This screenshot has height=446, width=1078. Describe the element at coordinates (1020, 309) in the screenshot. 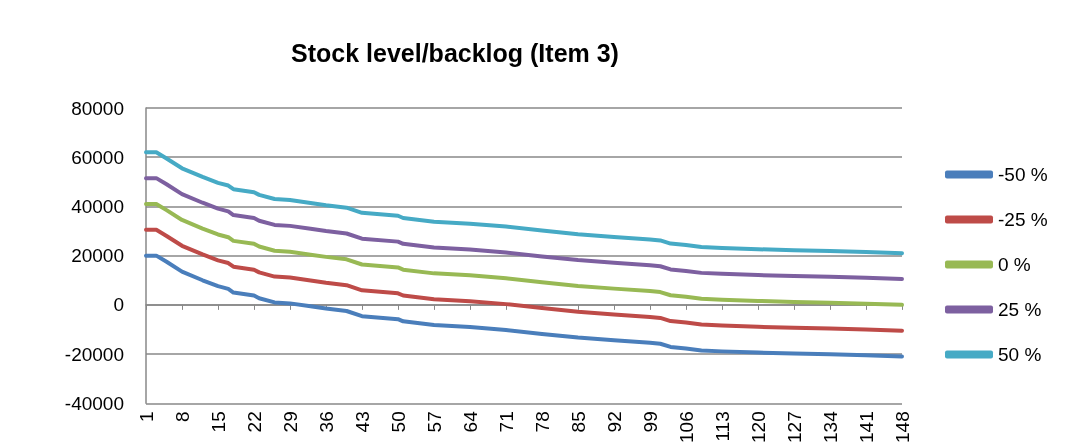

I see `legend-label: 25 %` at that location.